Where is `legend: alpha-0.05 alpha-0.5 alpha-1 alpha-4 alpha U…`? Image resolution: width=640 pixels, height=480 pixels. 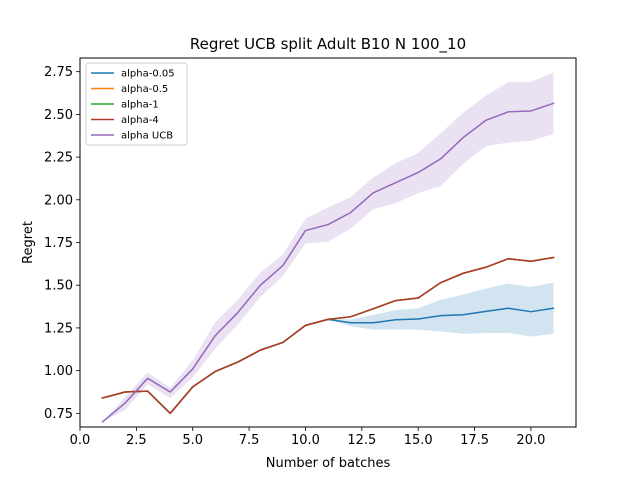
legend: alpha-0.05 alpha-0.5 alpha-1 alpha-4 alpha U… is located at coordinates (136, 104).